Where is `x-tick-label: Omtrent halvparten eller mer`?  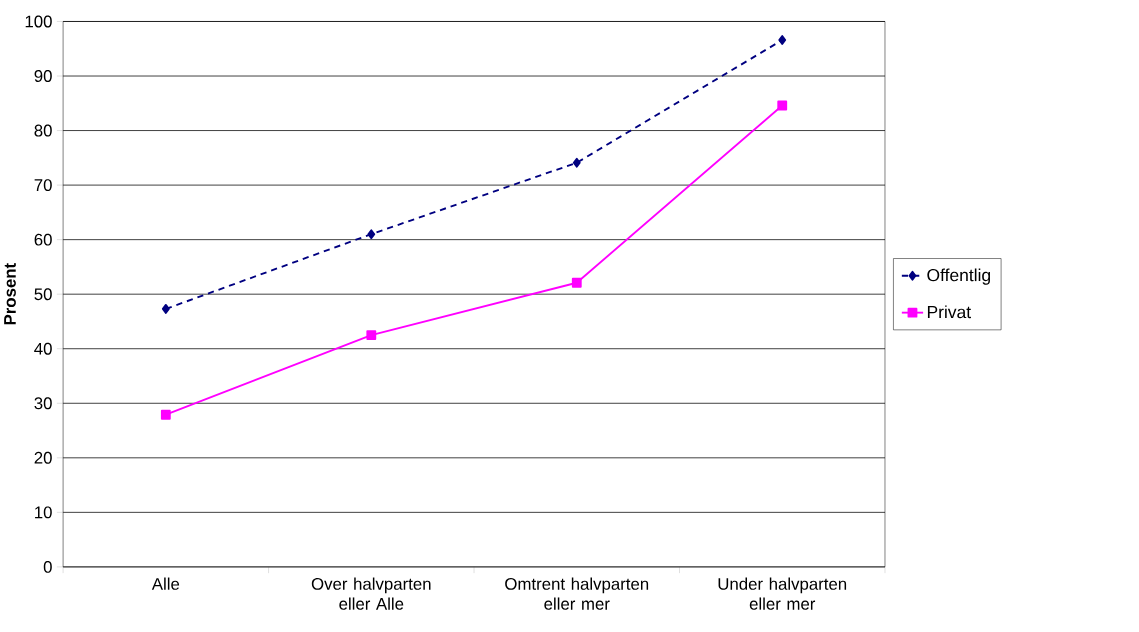
x-tick-label: Omtrent halvparten eller mer is located at coordinates (577, 593).